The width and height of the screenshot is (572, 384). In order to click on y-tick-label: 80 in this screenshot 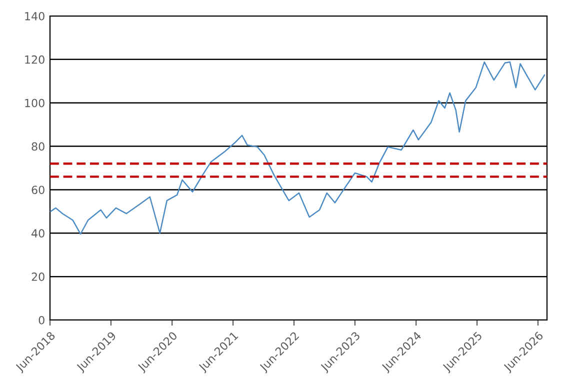, I will do `click(38, 146)`.